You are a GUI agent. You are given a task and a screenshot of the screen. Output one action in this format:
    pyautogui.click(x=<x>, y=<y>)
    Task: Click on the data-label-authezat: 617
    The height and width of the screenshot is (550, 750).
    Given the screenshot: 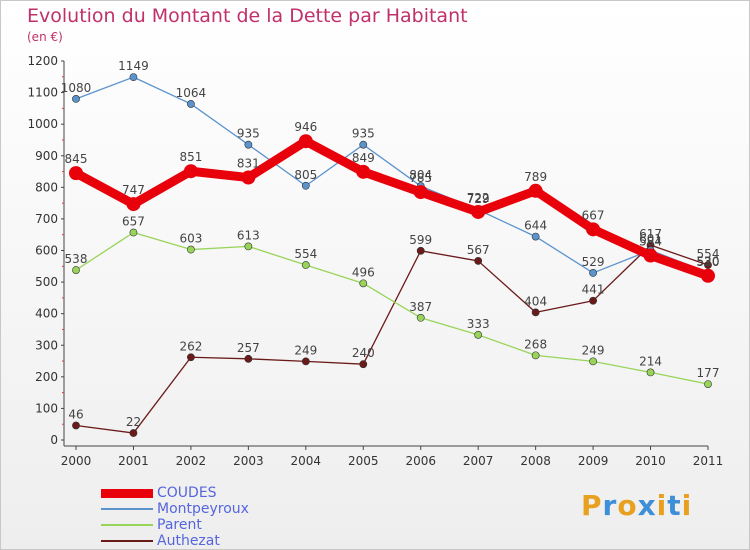 What is the action you would take?
    pyautogui.click(x=650, y=234)
    